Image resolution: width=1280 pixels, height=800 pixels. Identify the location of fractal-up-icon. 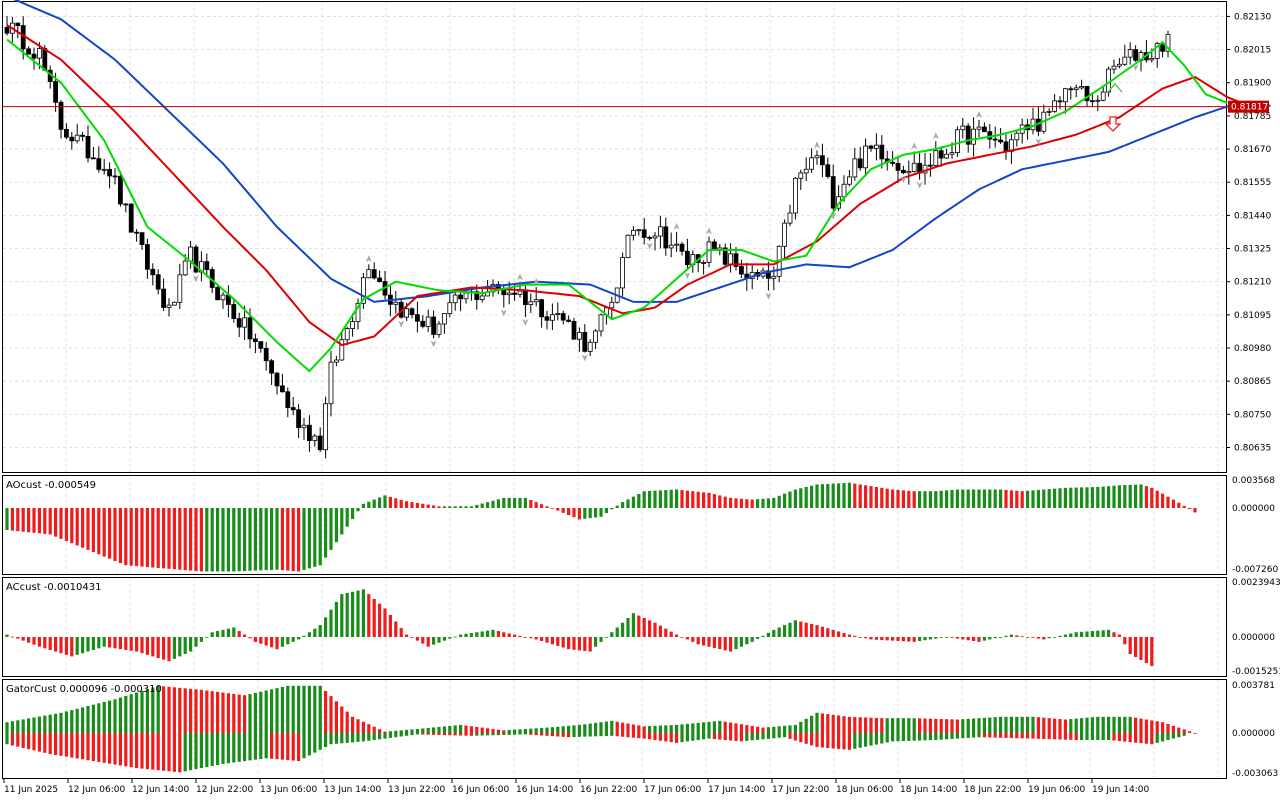
(520, 277).